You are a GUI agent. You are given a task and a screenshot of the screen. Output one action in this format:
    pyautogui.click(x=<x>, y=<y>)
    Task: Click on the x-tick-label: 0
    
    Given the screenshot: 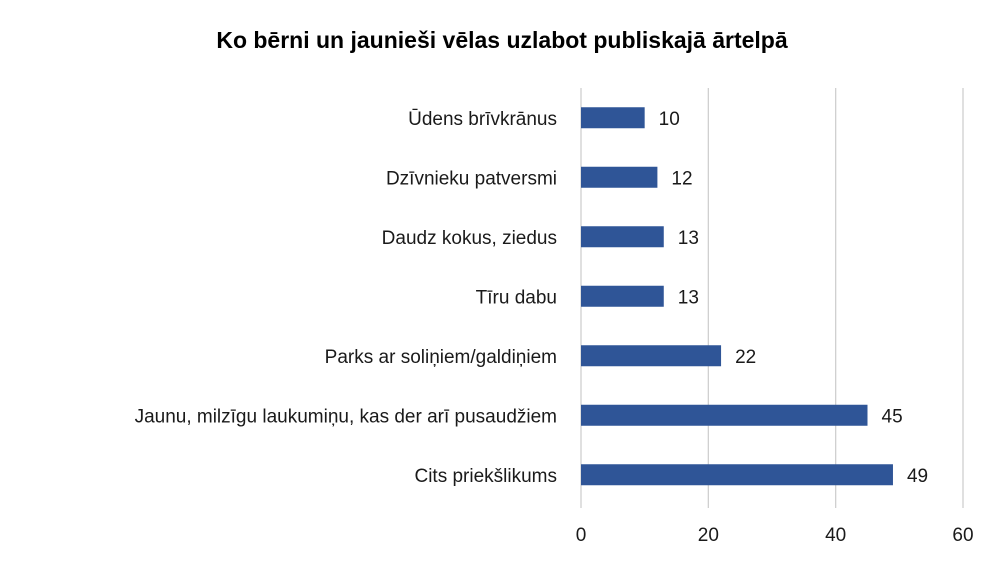 What is the action you would take?
    pyautogui.click(x=581, y=535)
    